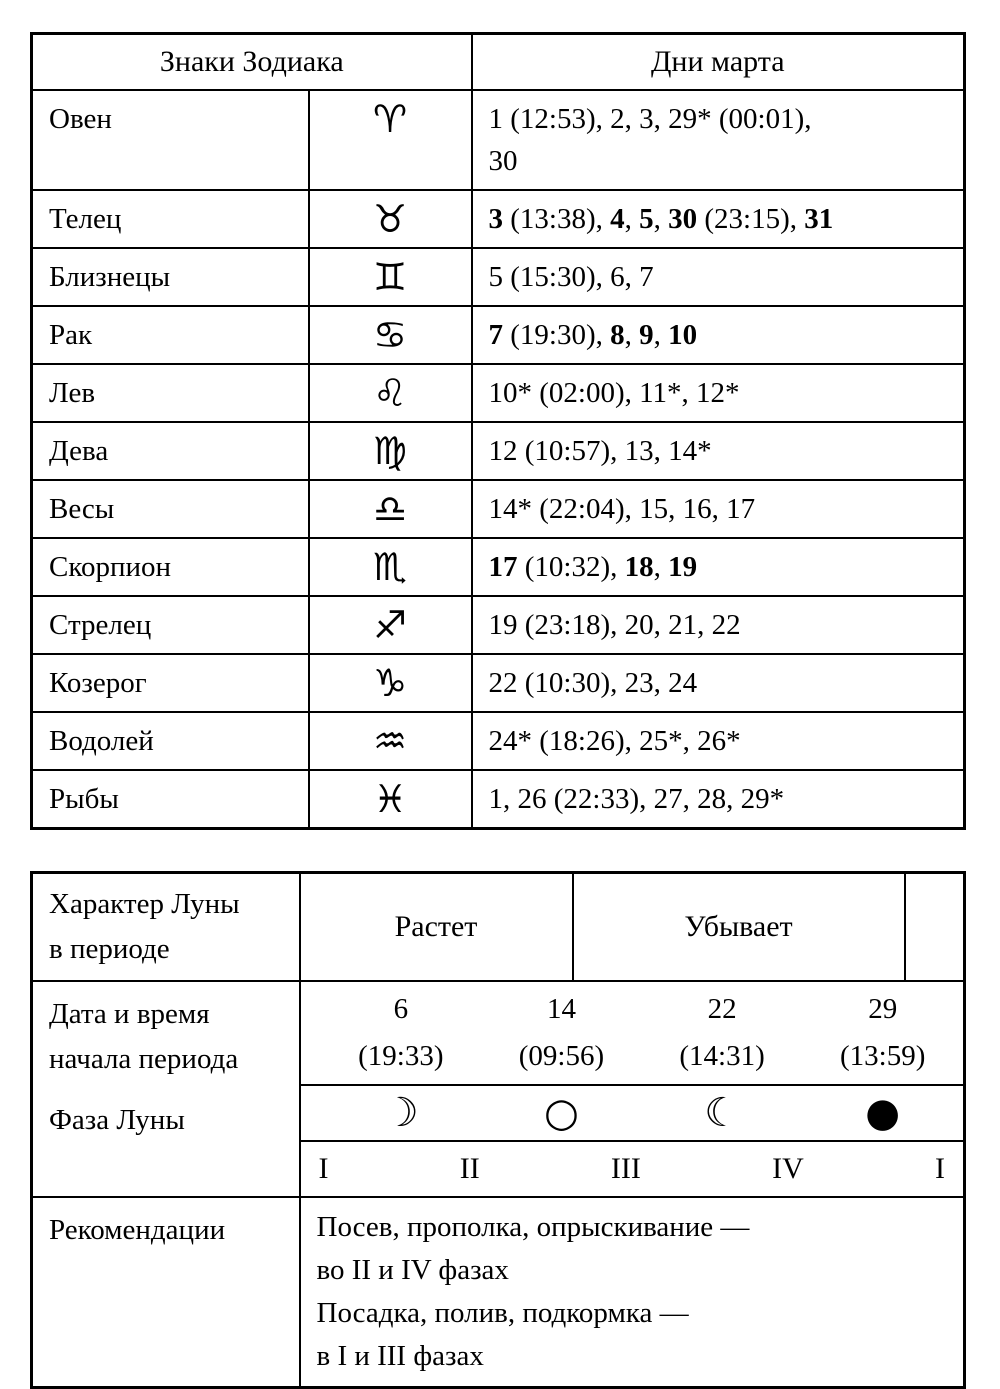 The height and width of the screenshot is (1389, 1000). What do you see at coordinates (144, 1036) in the screenshot?
I see `date-time-label: Дата и время начала периода` at bounding box center [144, 1036].